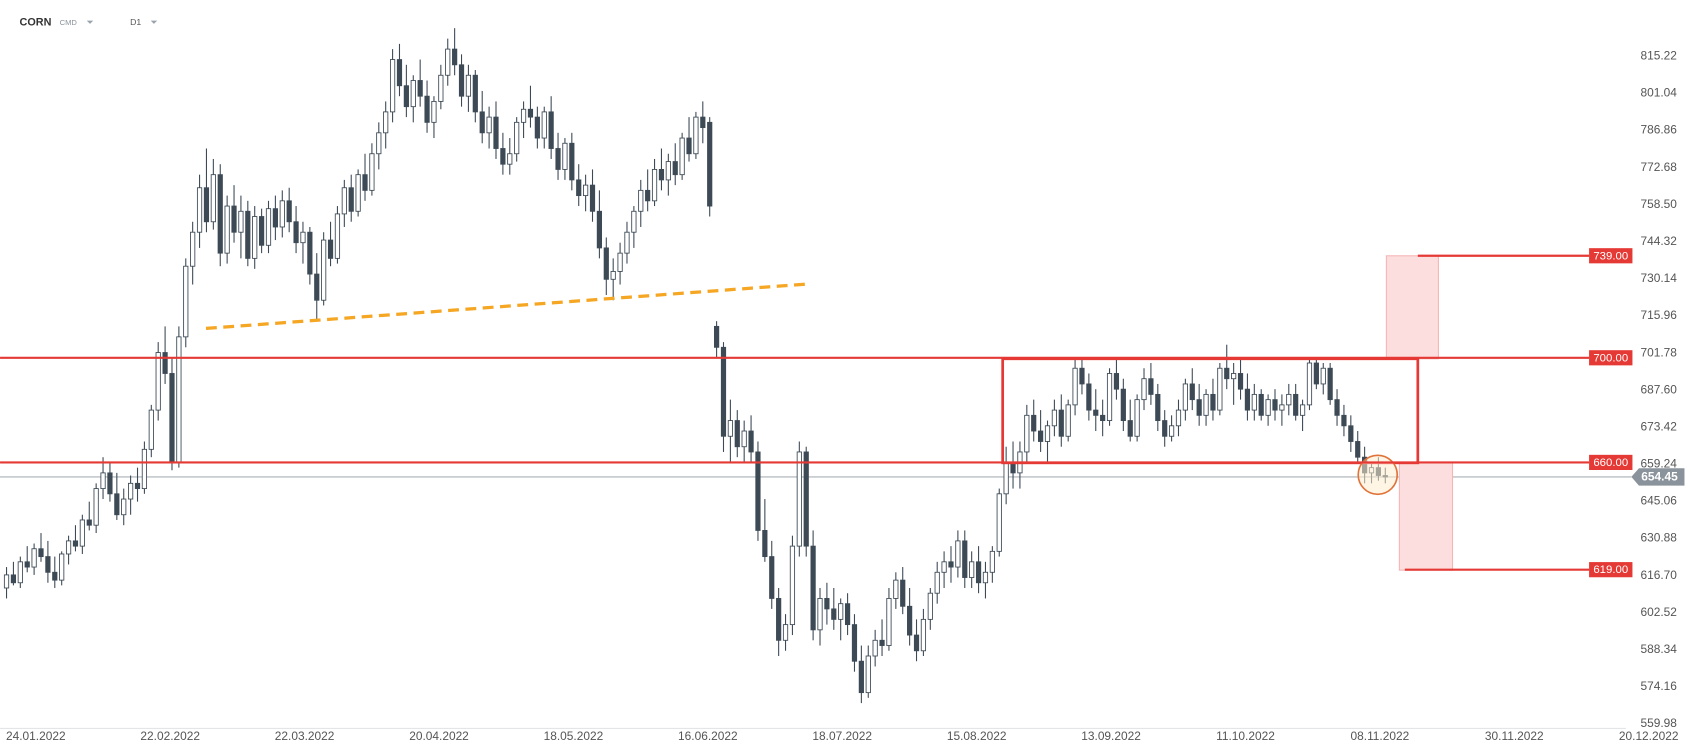 This screenshot has height=749, width=1691. What do you see at coordinates (69, 22) in the screenshot?
I see `market: CMD` at bounding box center [69, 22].